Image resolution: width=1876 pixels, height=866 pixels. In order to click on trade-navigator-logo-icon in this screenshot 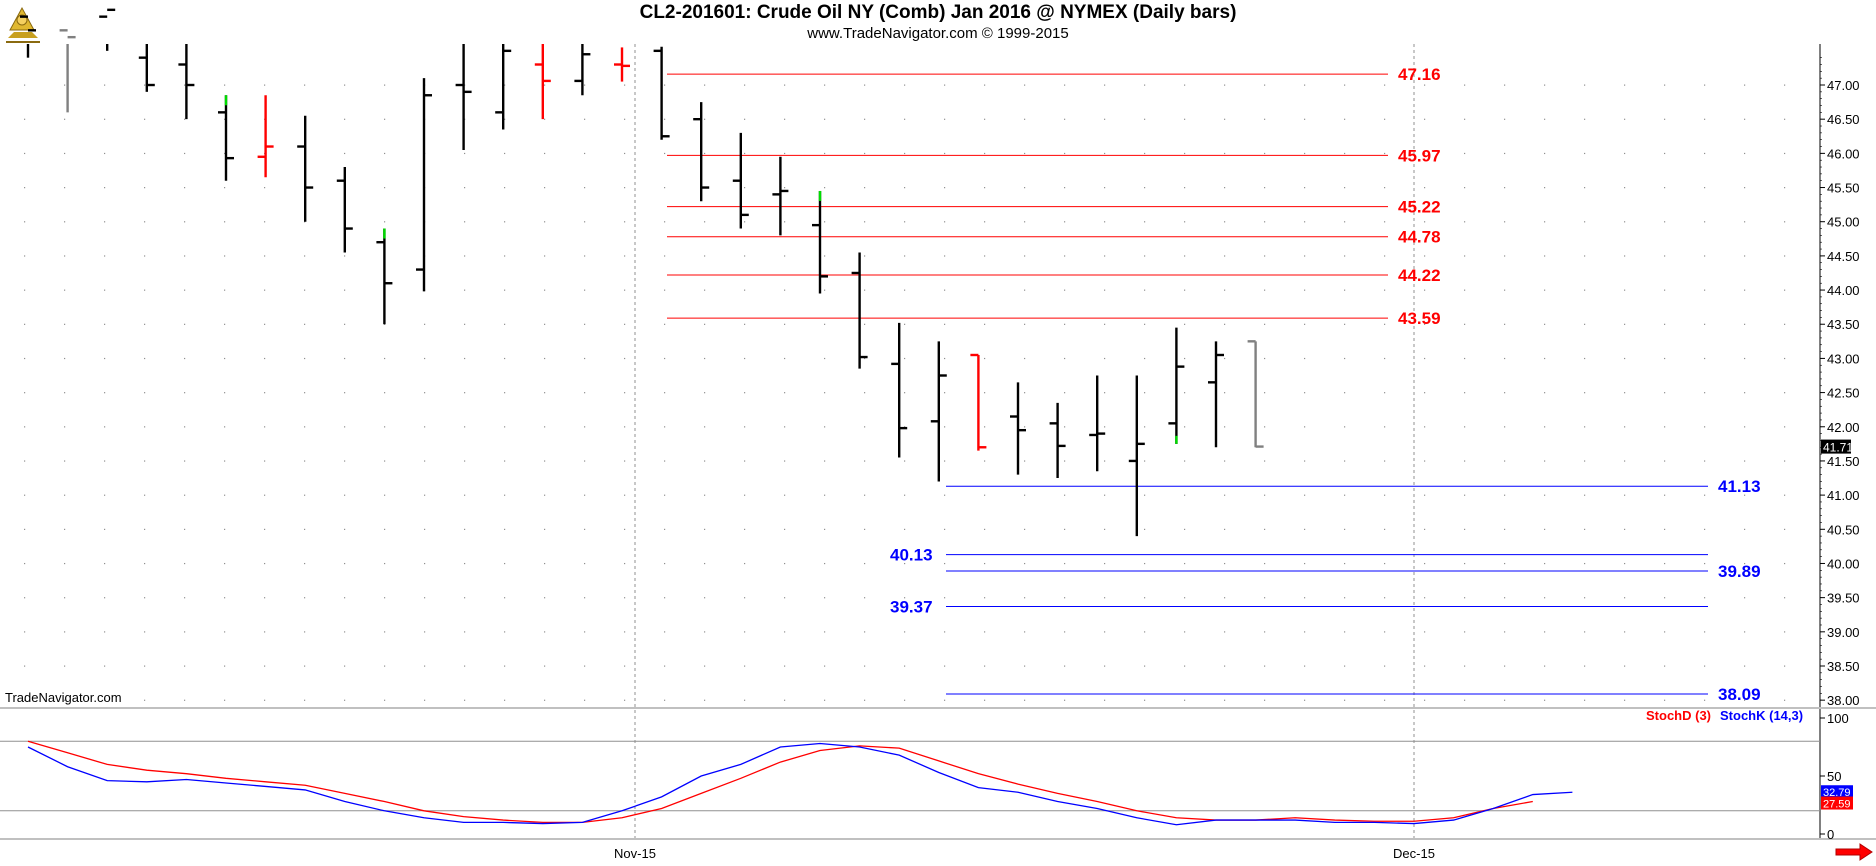, I will do `click(23, 23)`.